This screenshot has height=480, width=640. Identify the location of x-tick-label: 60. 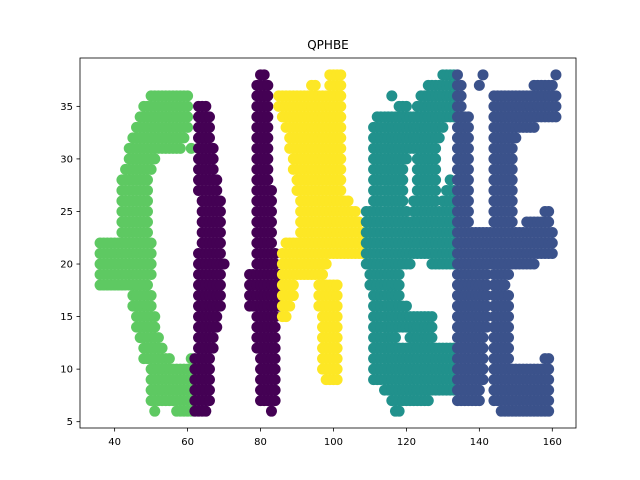
(187, 442).